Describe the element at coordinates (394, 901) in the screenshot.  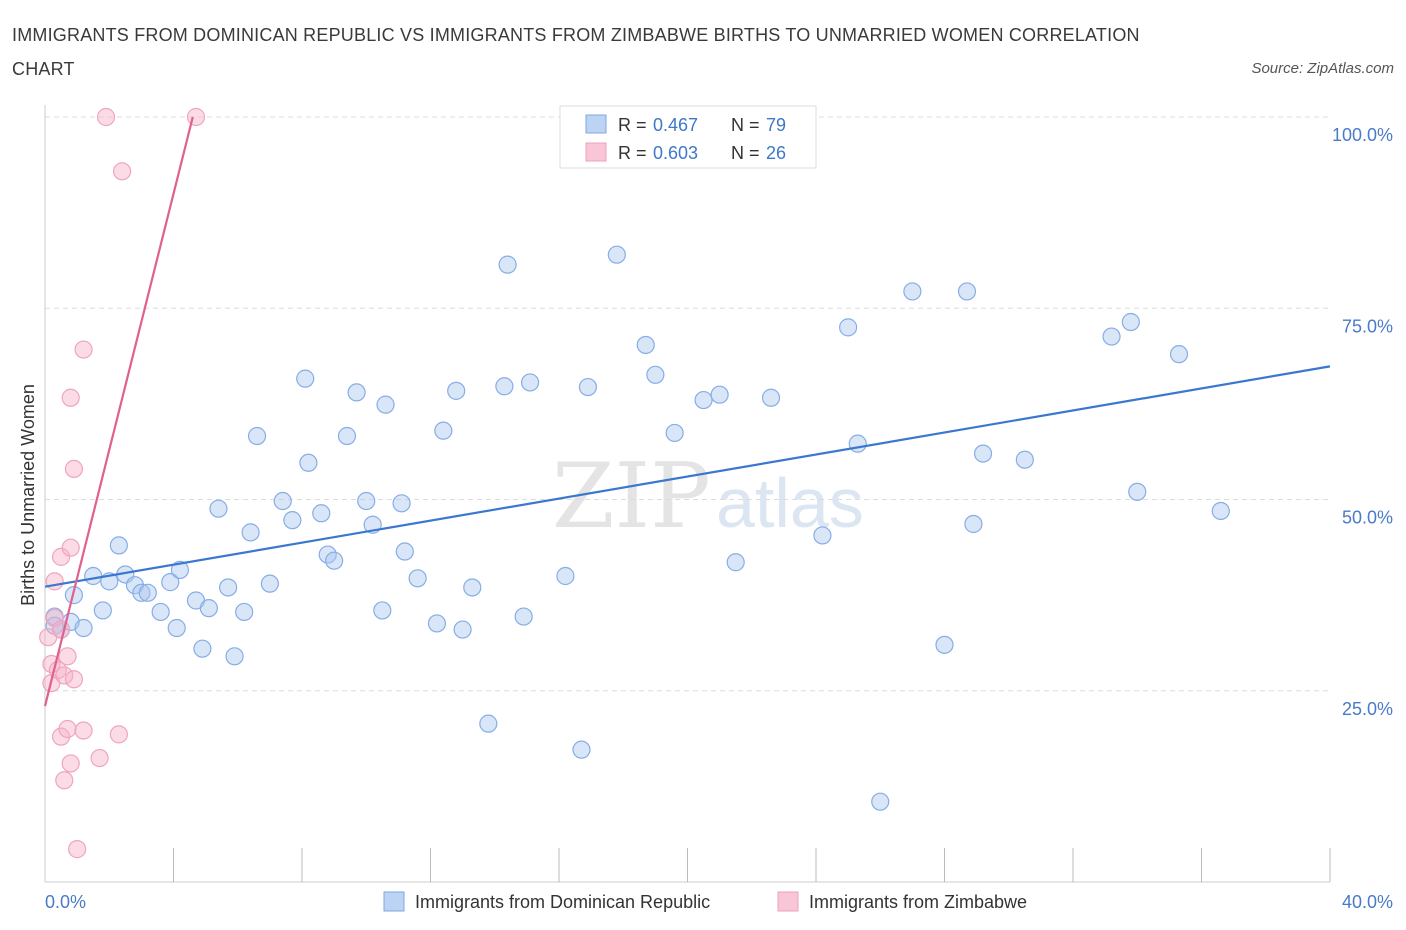
I see `legend-swatch-dominican` at that location.